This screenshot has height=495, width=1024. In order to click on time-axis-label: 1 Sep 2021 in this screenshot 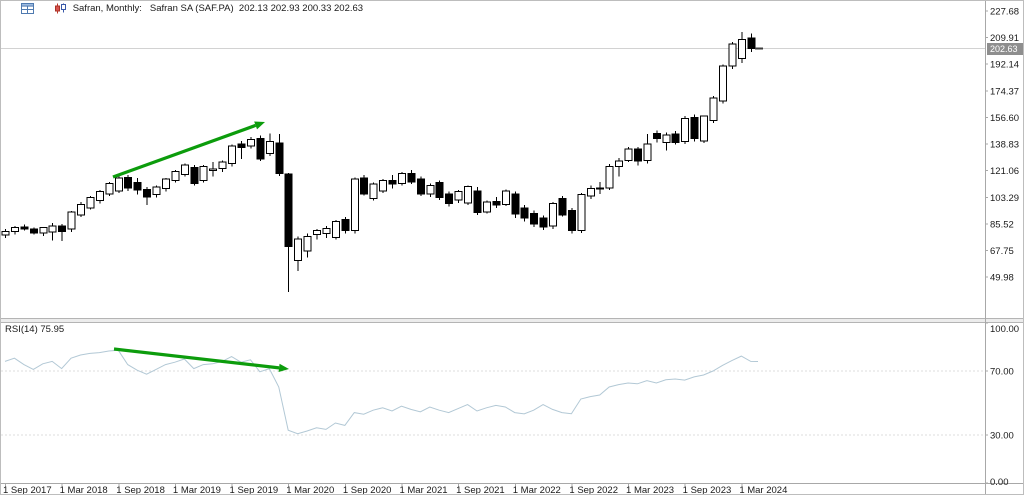, I will do `click(480, 490)`.